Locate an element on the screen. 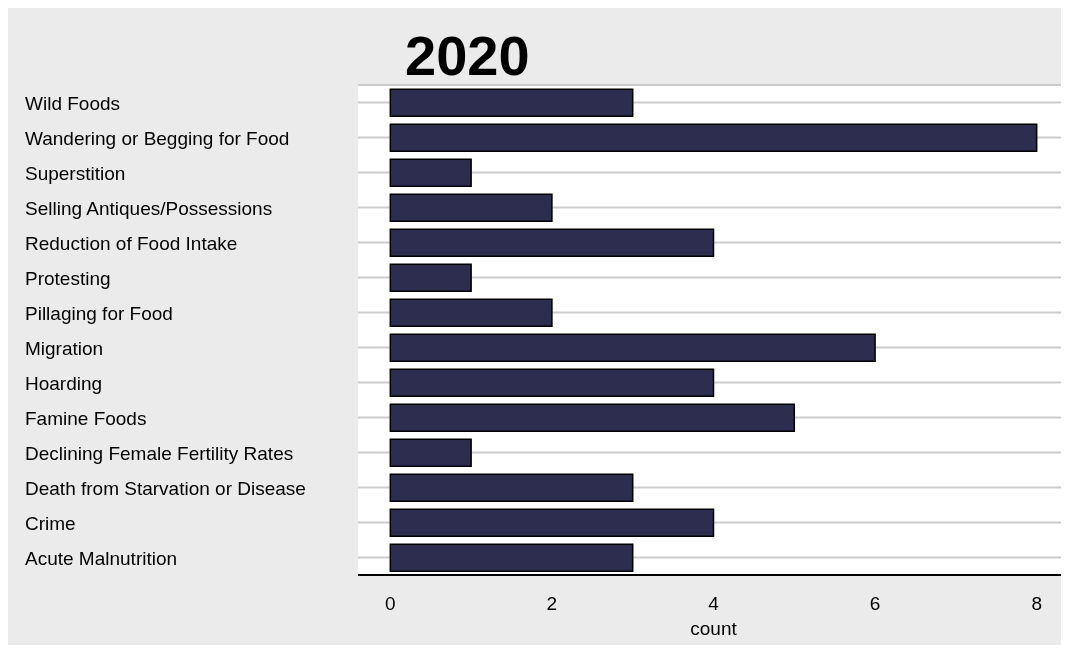 The width and height of the screenshot is (1069, 653). y-tick-label: Reduction of Food Intake is located at coordinates (131, 243).